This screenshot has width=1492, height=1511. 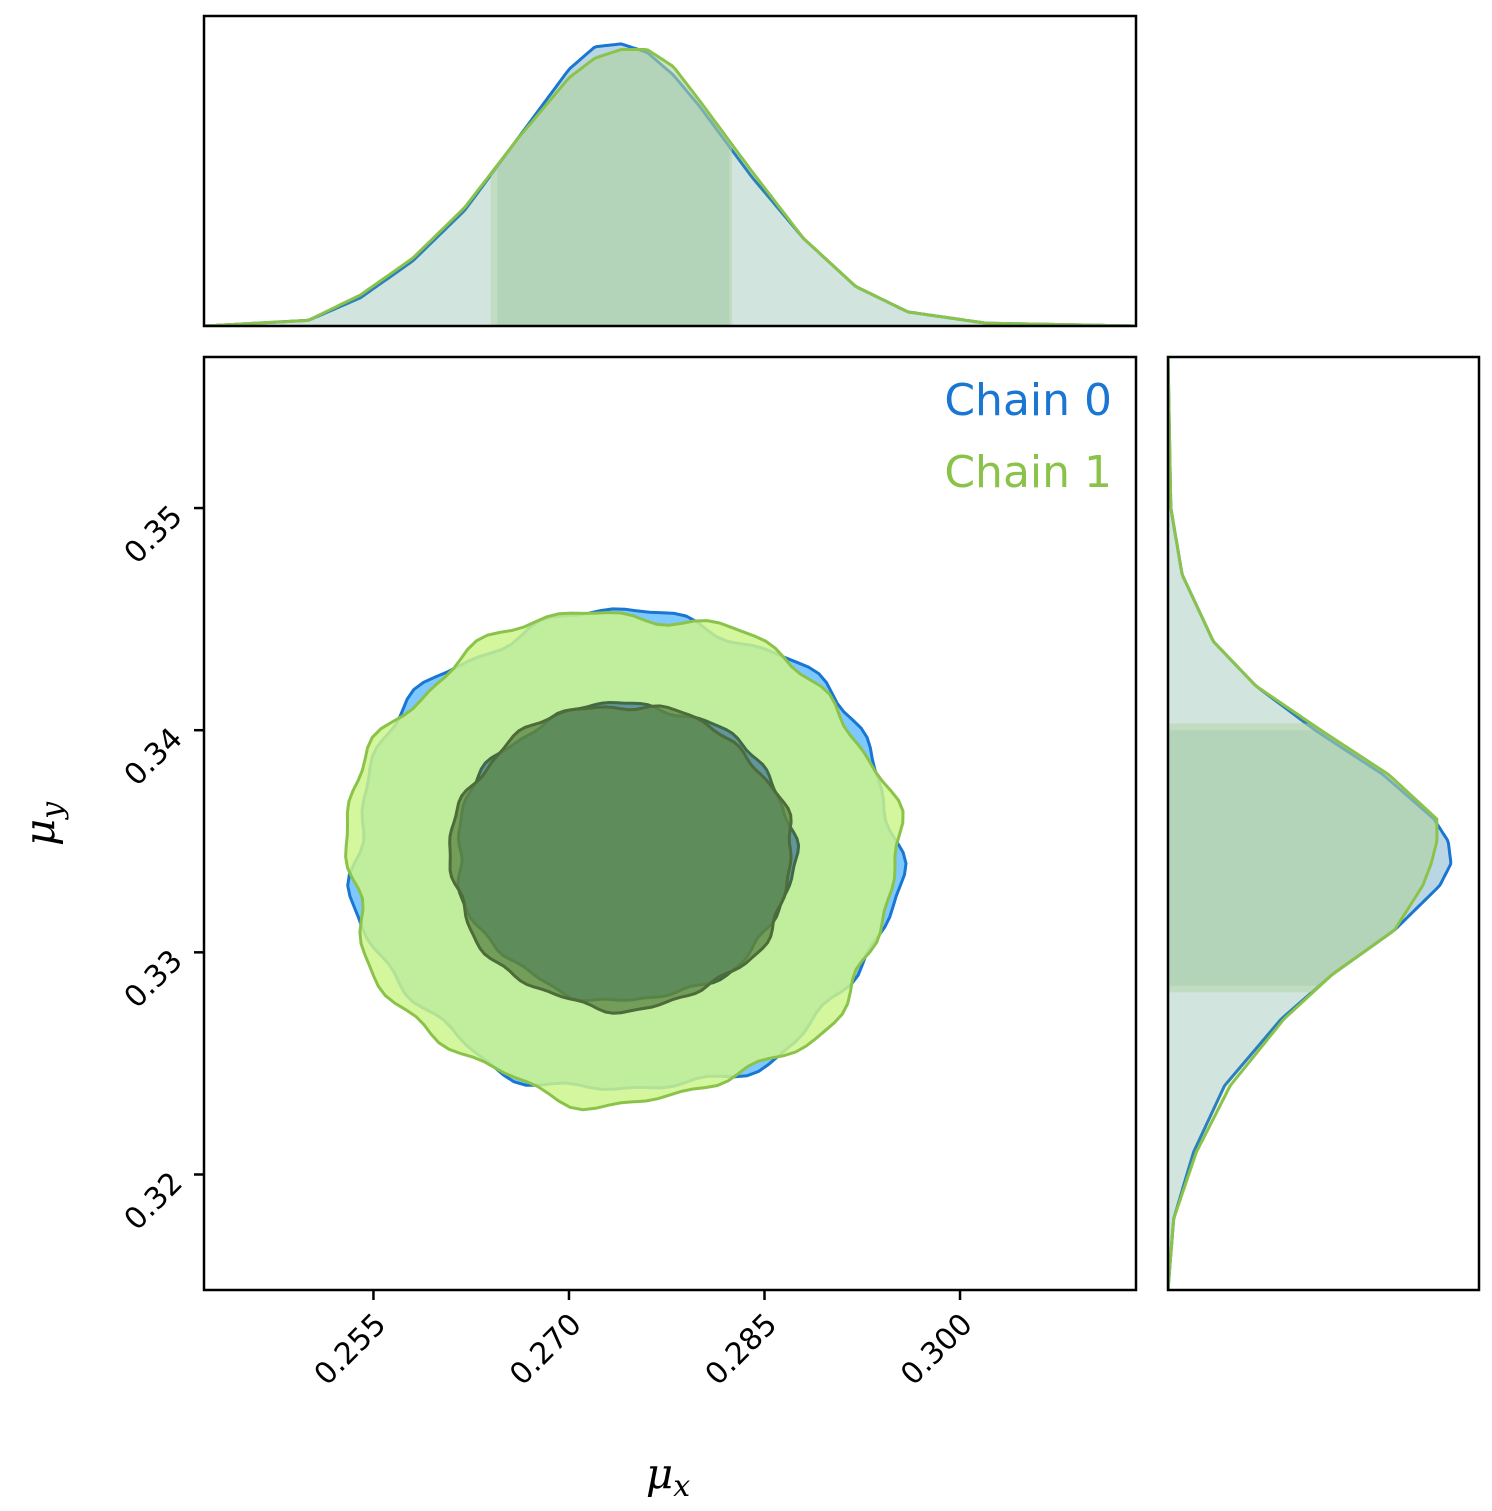 I want to click on x-axis-label-base: μ, so click(x=659, y=1473).